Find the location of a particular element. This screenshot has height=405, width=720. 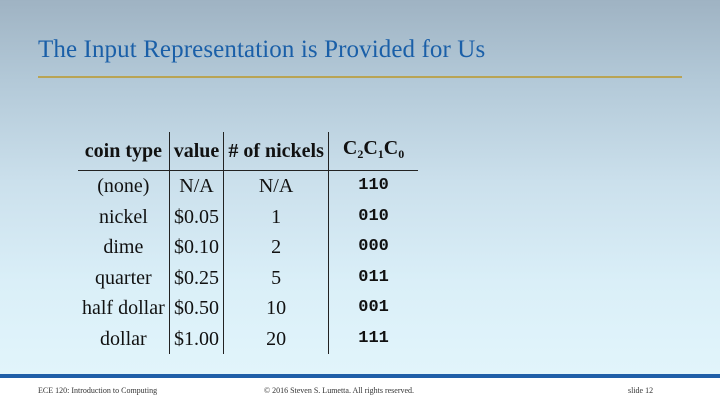

table-row: dollar $1.00 20 111 is located at coordinates (248, 338).